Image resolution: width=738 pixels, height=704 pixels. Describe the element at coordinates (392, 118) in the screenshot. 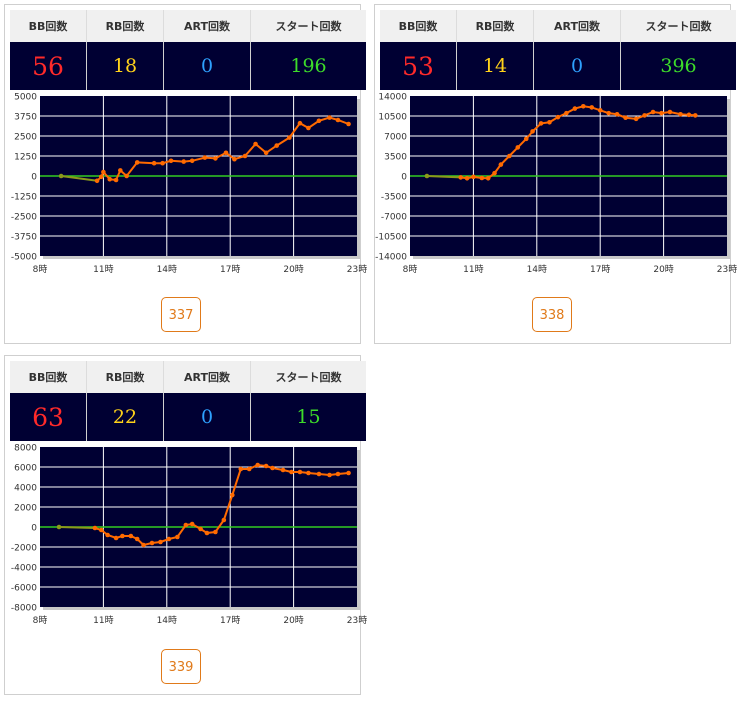

I see `y-tick-label: 10500` at that location.